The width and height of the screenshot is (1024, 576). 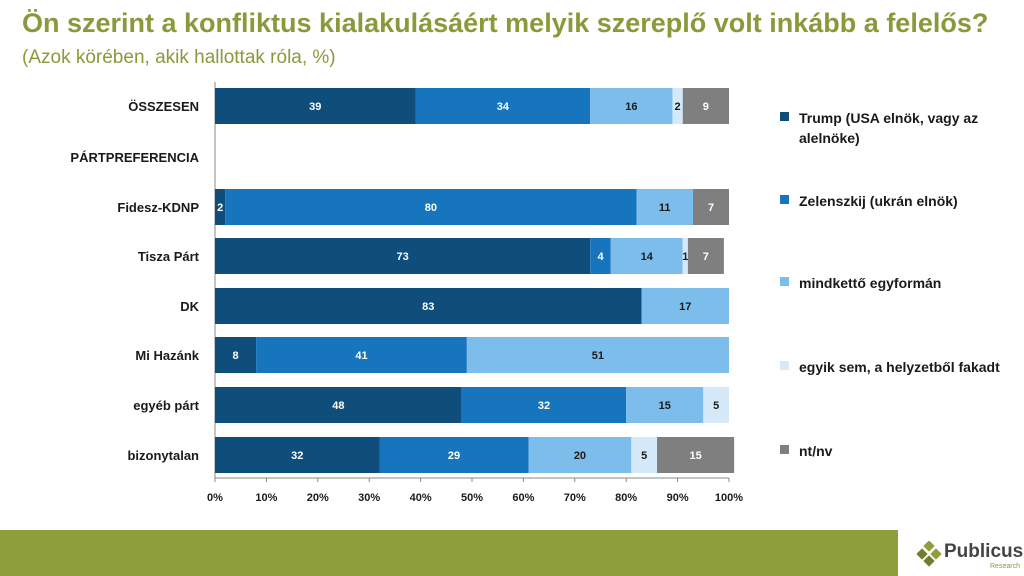 What do you see at coordinates (870, 283) in the screenshot?
I see `legend-label: mindkettő egyformán` at bounding box center [870, 283].